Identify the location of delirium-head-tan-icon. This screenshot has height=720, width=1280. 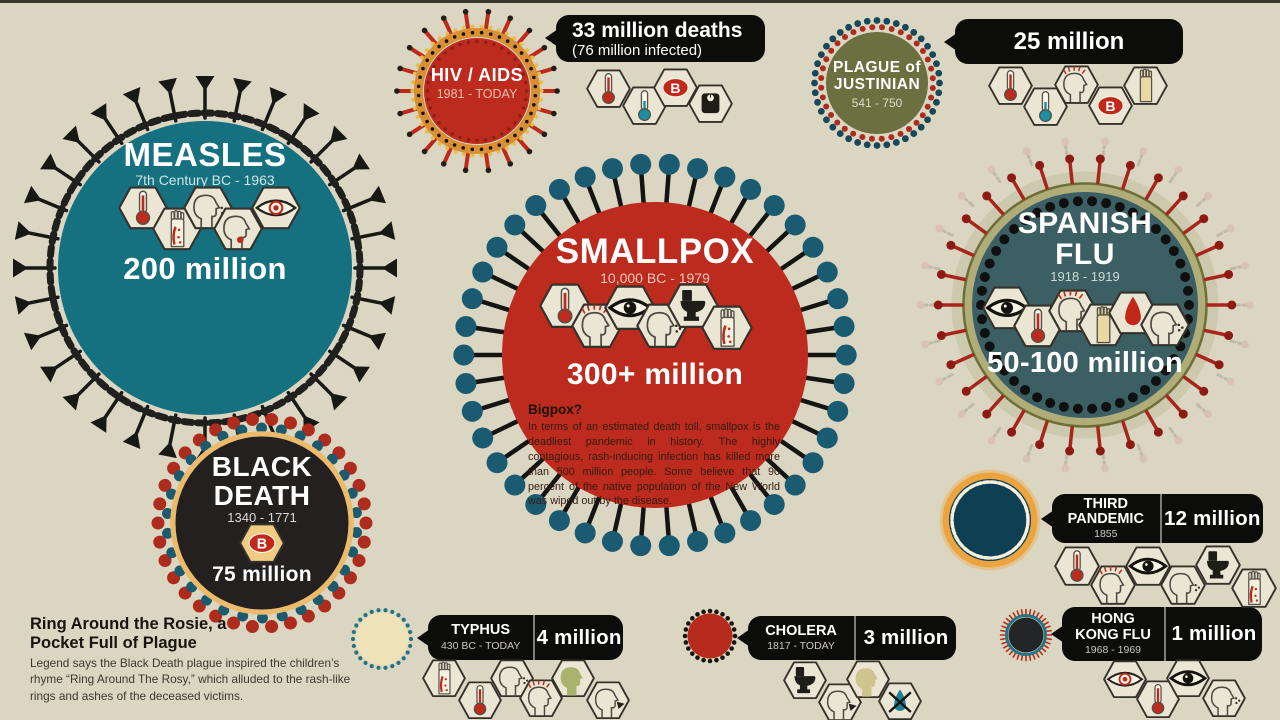
(868, 679).